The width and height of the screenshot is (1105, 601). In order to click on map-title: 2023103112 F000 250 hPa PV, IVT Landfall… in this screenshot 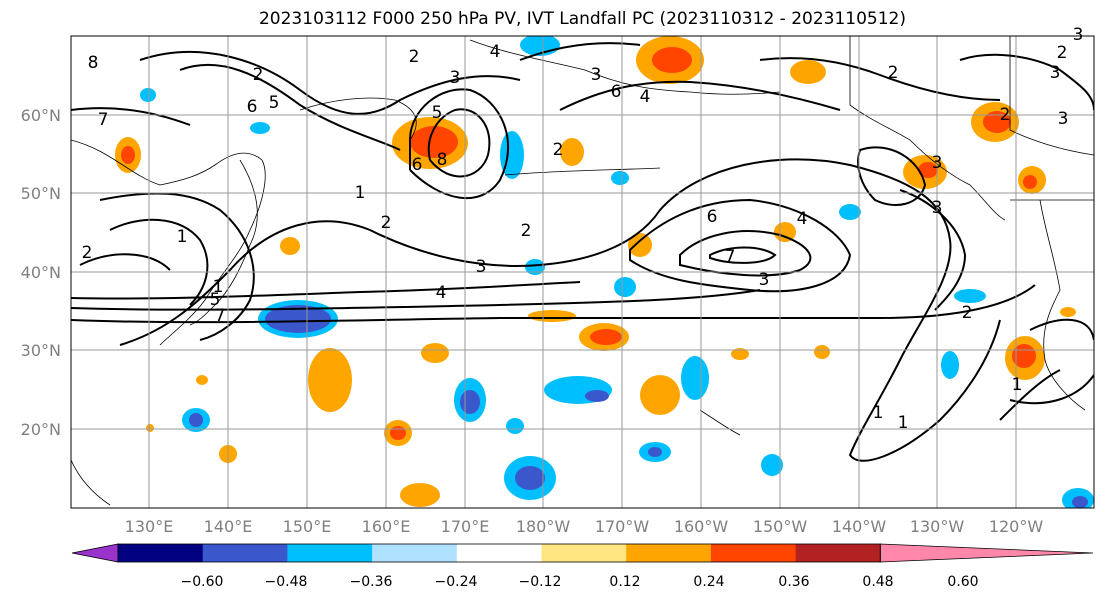, I will do `click(582, 19)`.